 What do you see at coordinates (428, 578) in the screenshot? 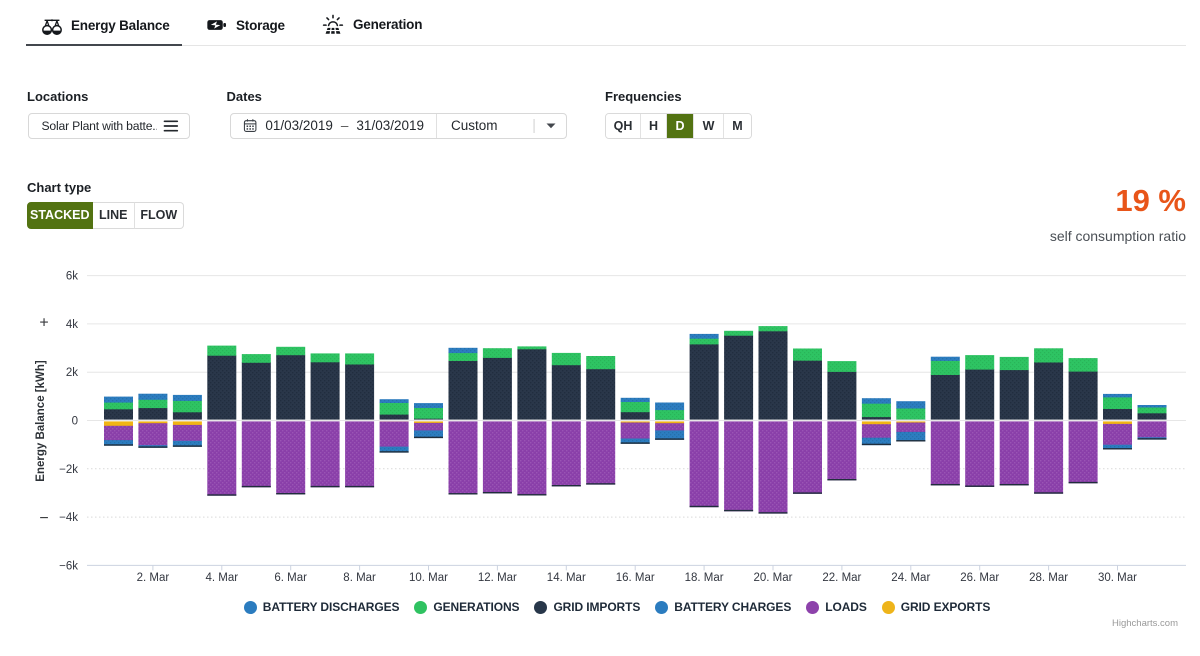
I see `svg-text: 10. Mar` at bounding box center [428, 578].